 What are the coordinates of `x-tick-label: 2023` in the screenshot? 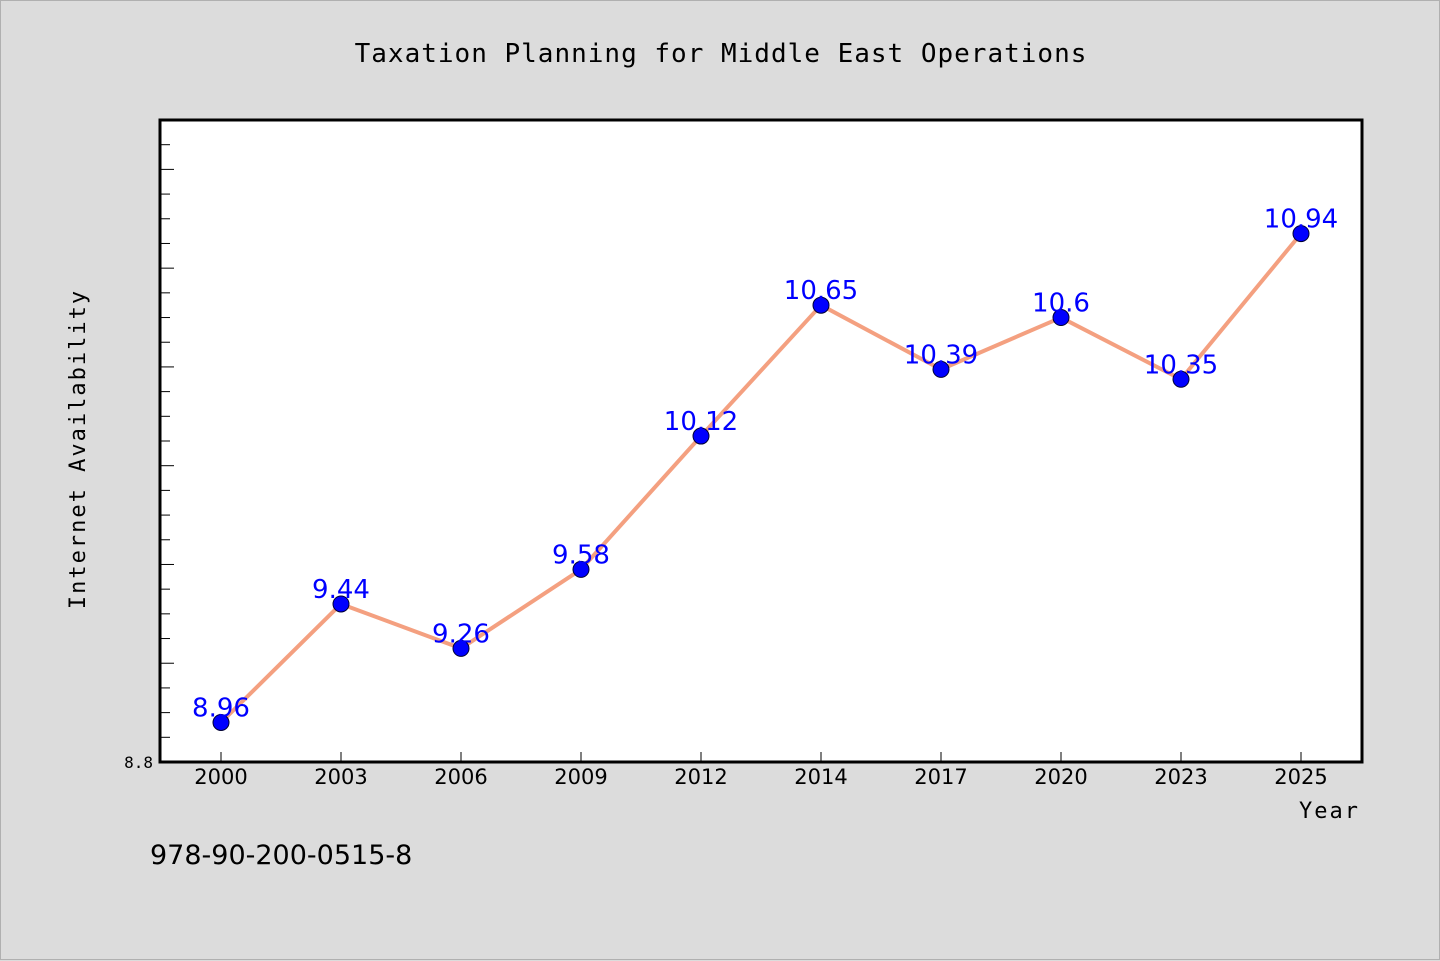 It's located at (1180, 777).